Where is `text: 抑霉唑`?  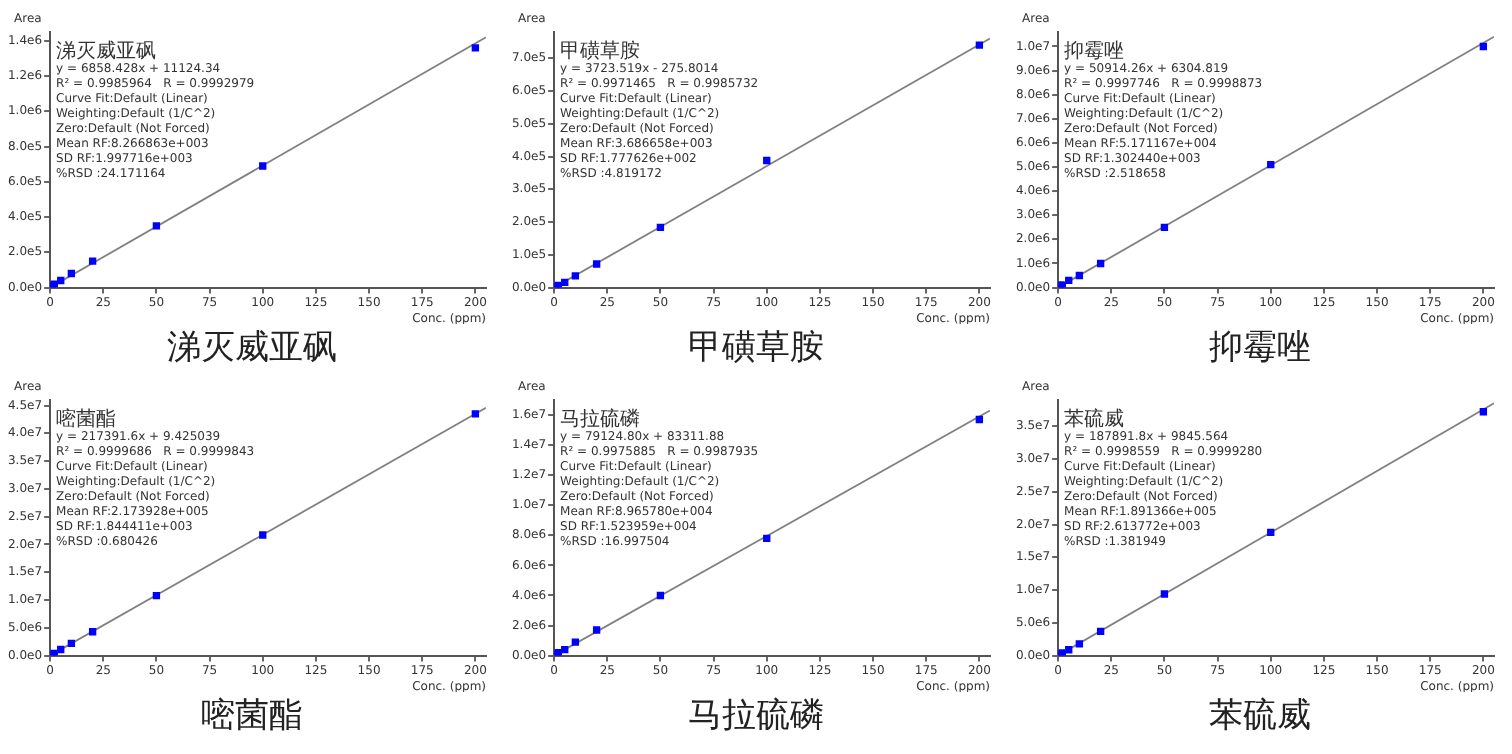
text: 抑霉唑 is located at coordinates (1260, 349).